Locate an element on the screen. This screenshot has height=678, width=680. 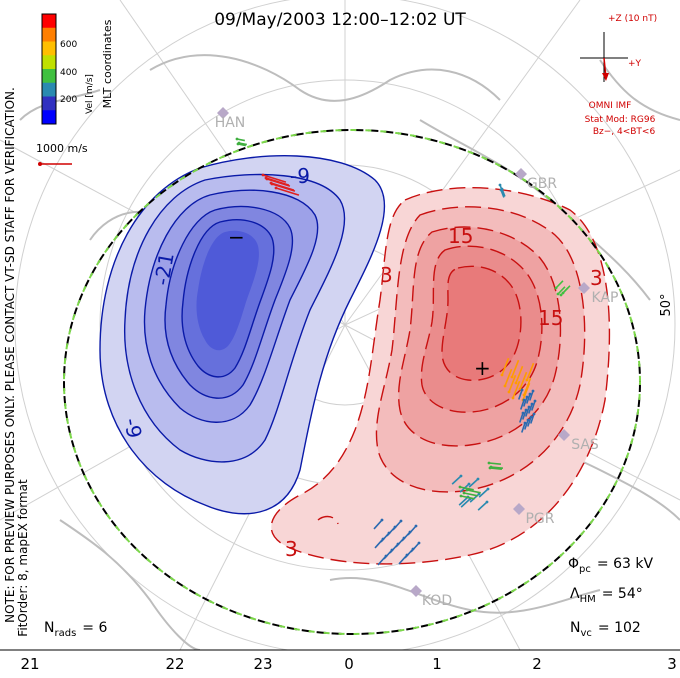
mlt-tick-label: 1 is located at coordinates (437, 664).